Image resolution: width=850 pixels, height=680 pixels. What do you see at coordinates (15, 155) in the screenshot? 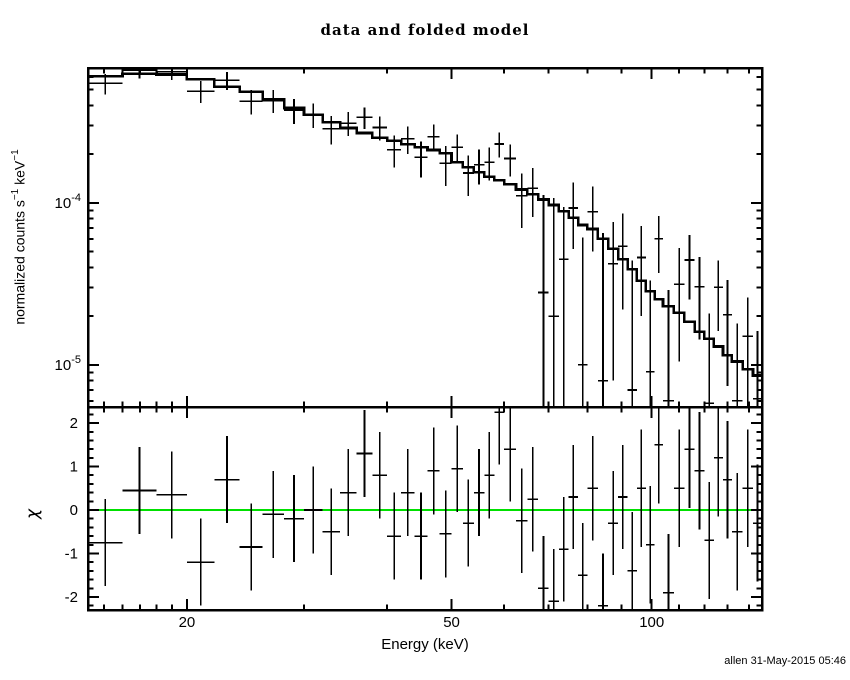
I see `y-axis-label-sup2: −1` at bounding box center [15, 155].